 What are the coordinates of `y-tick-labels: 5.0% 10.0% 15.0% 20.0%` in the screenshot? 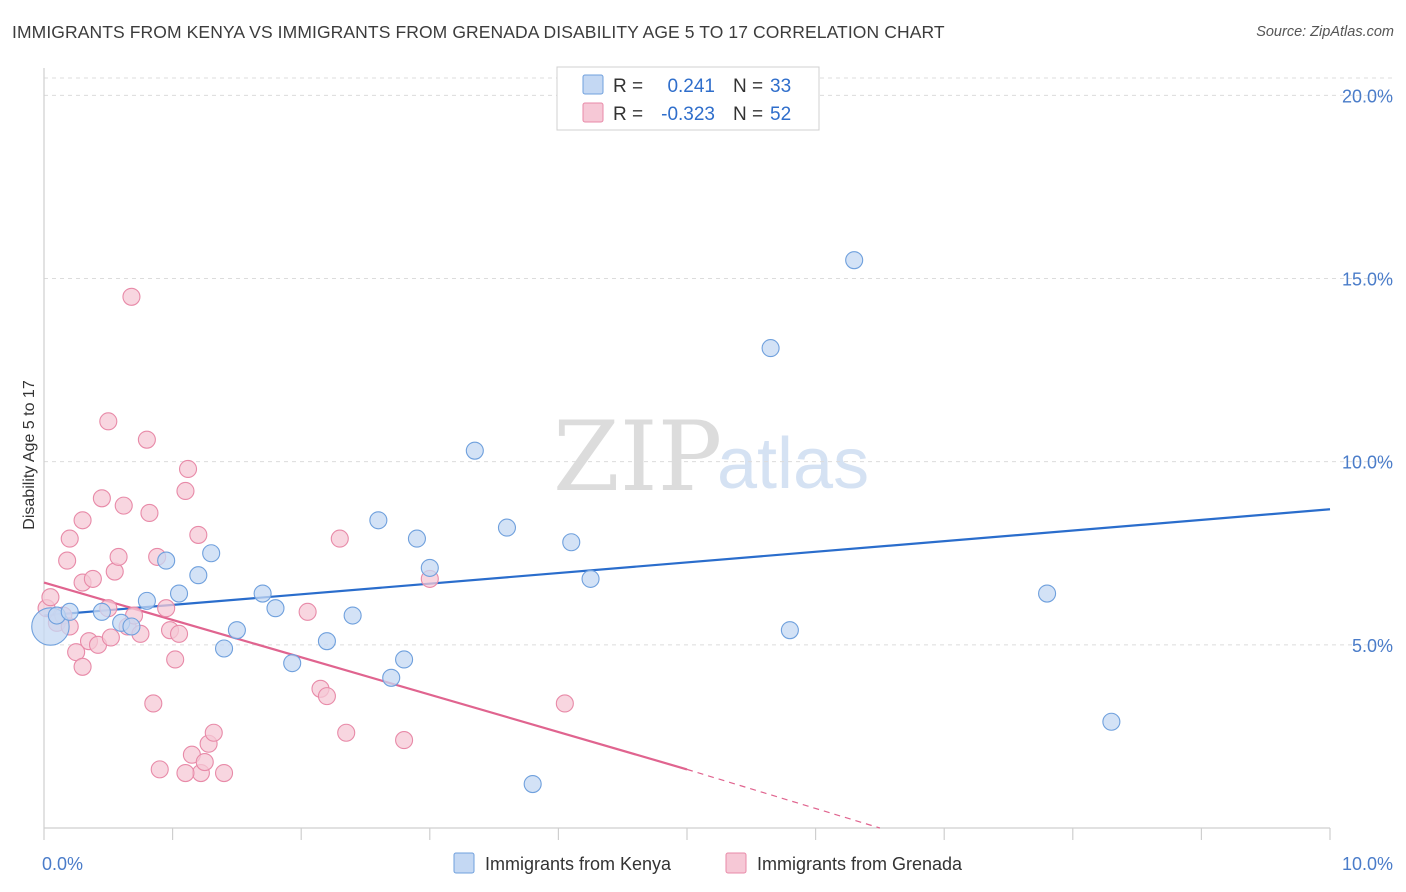 It's located at (1367, 371).